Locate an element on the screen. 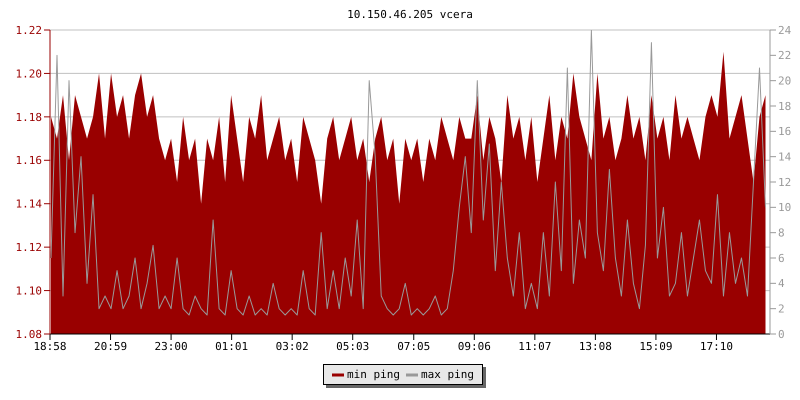 The width and height of the screenshot is (800, 400). y-tick-label: 1.22 is located at coordinates (29, 30).